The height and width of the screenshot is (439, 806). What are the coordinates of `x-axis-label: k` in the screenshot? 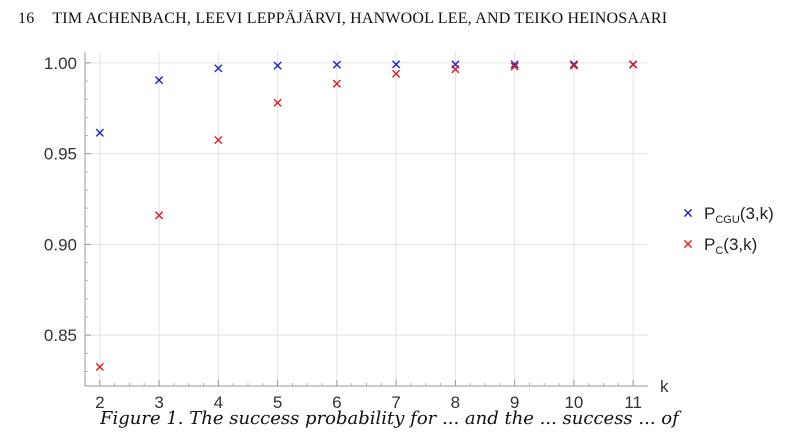 It's located at (664, 386).